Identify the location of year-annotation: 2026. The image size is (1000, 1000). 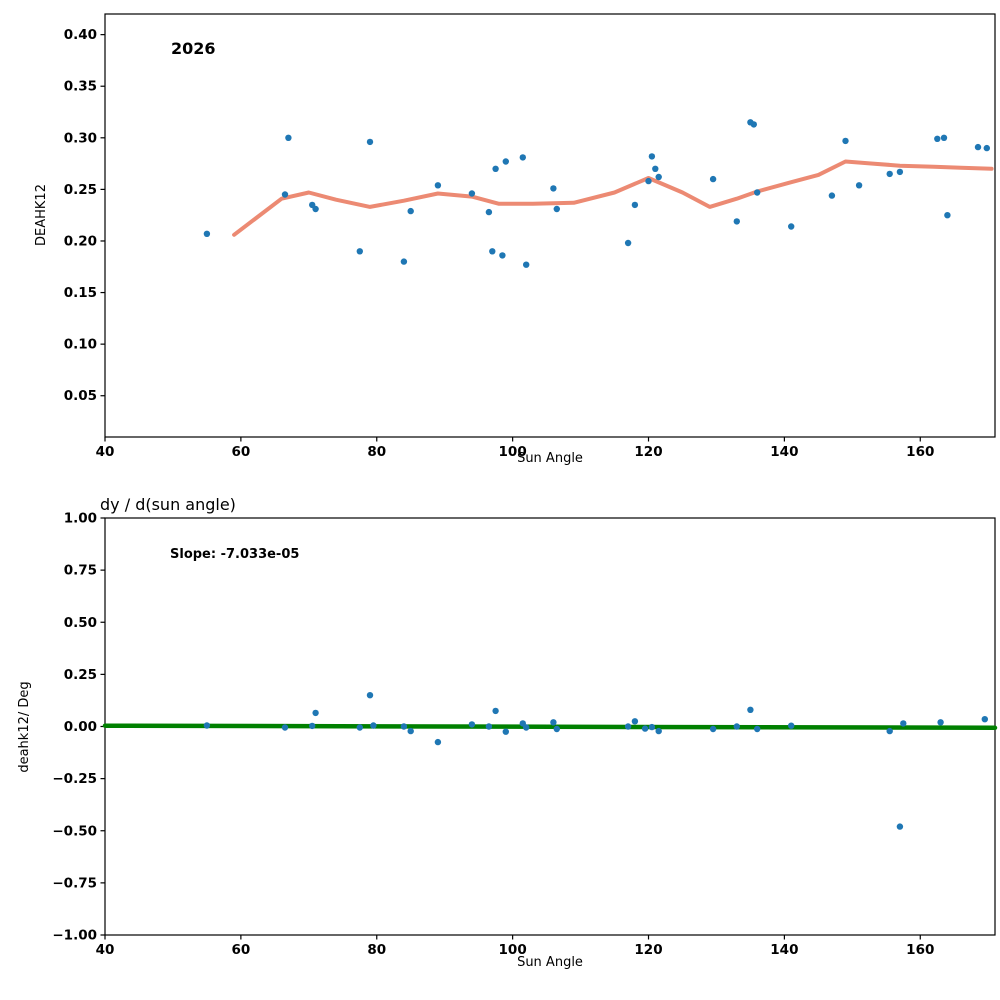
(193, 48).